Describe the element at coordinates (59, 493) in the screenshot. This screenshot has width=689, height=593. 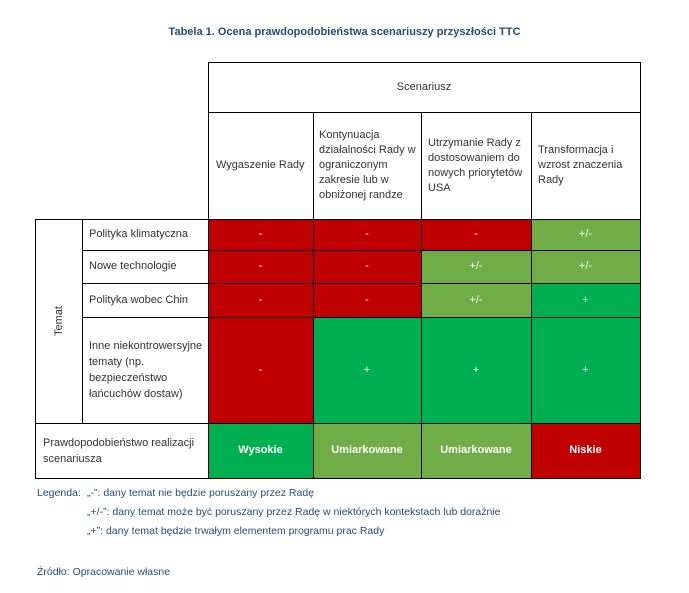
I see `legend-prefix: Legenda:` at that location.